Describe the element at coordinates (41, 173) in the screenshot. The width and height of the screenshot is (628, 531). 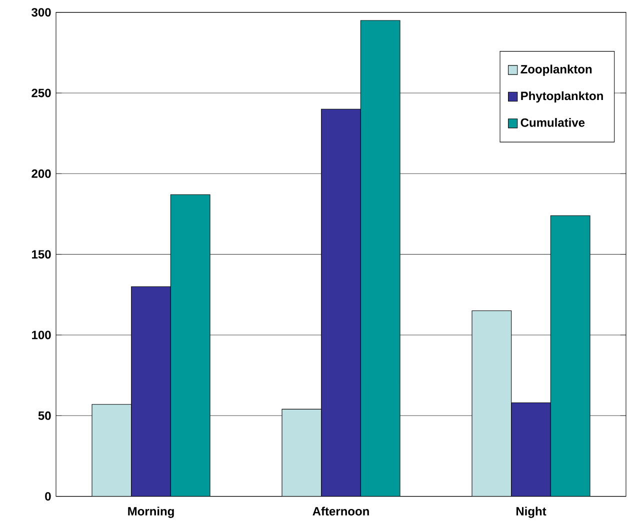
I see `y-tick-label: 200` at that location.